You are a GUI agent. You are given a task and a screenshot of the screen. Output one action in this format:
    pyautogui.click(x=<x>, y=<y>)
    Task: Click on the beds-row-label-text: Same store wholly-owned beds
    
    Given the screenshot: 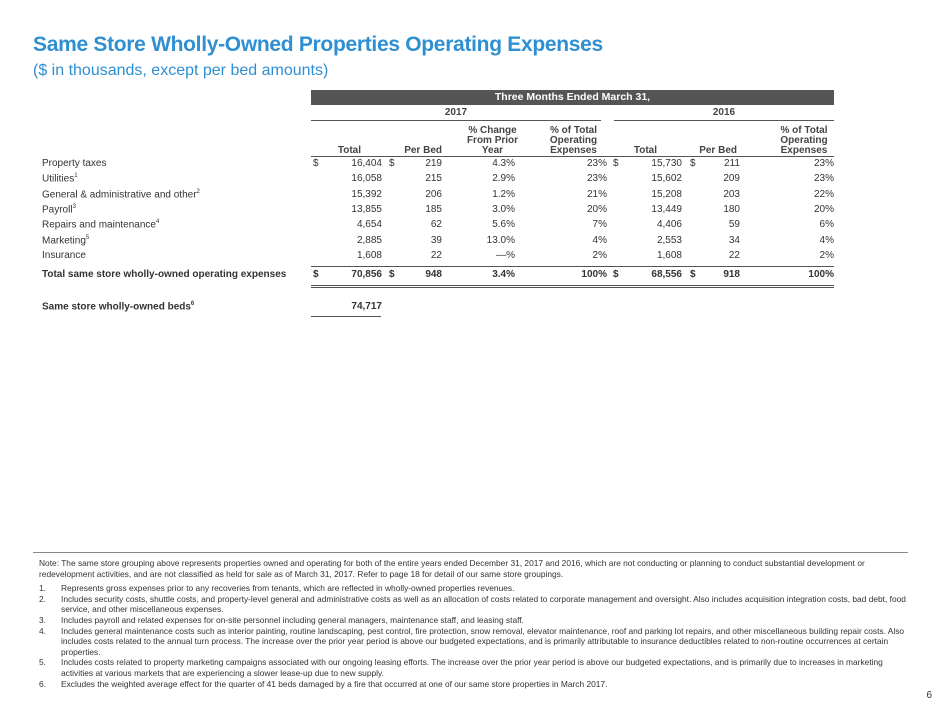 What is the action you would take?
    pyautogui.click(x=116, y=307)
    